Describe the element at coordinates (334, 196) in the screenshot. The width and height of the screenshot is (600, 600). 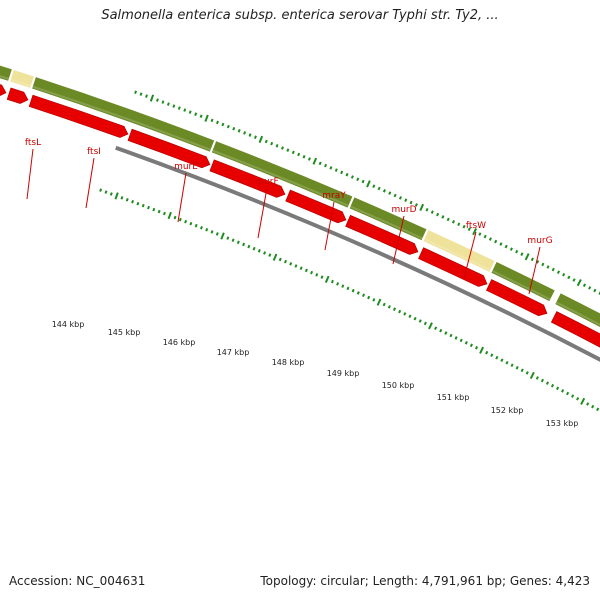
I see `gene-label-mraY: mraY` at that location.